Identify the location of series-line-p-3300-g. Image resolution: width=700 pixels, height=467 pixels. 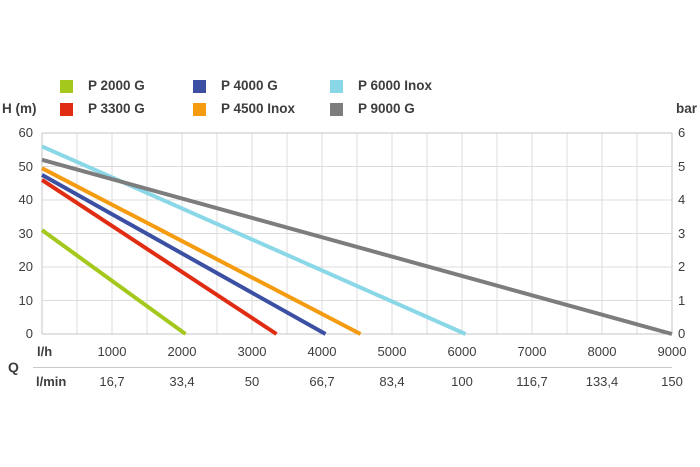
(159, 257).